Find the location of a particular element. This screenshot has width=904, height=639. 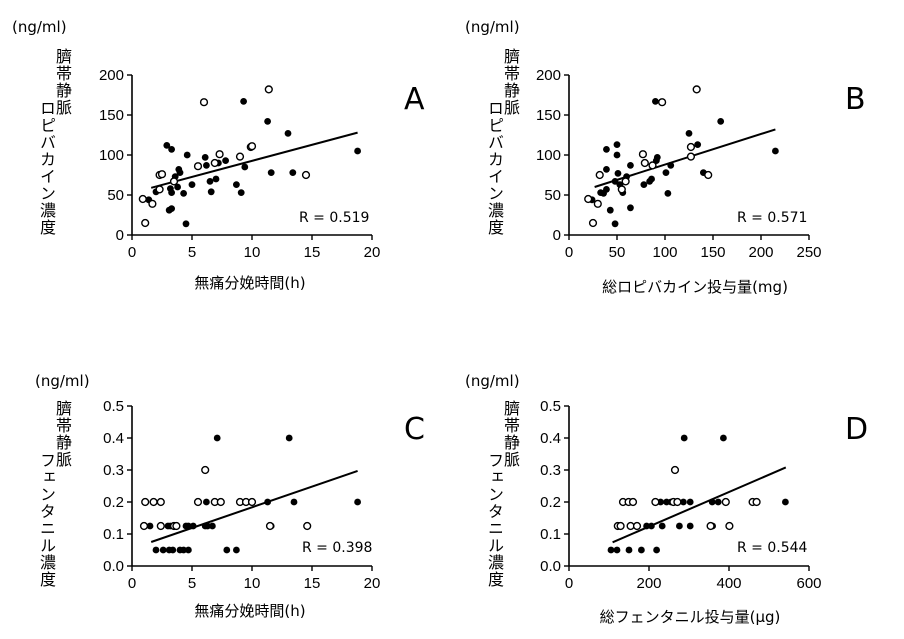

r-label-a: R = 0.519 is located at coordinates (334, 218).